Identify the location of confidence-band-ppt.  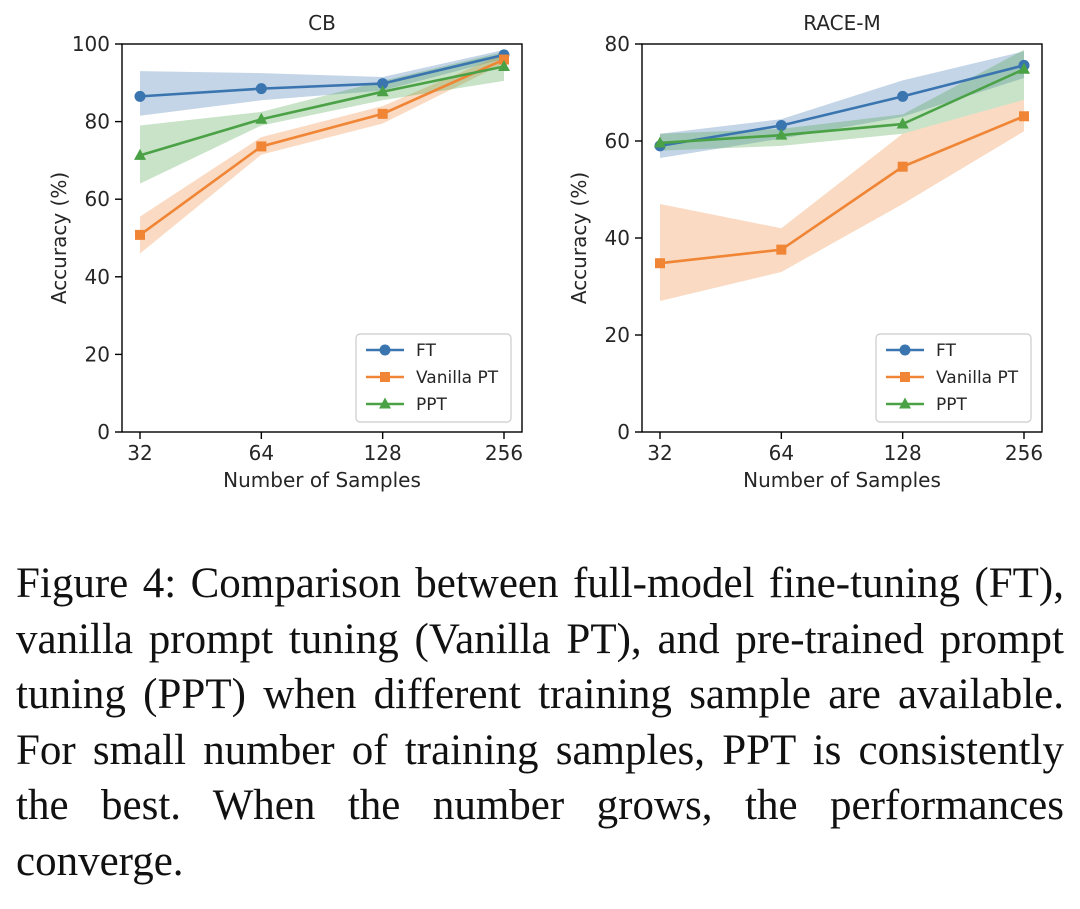
(322, 117).